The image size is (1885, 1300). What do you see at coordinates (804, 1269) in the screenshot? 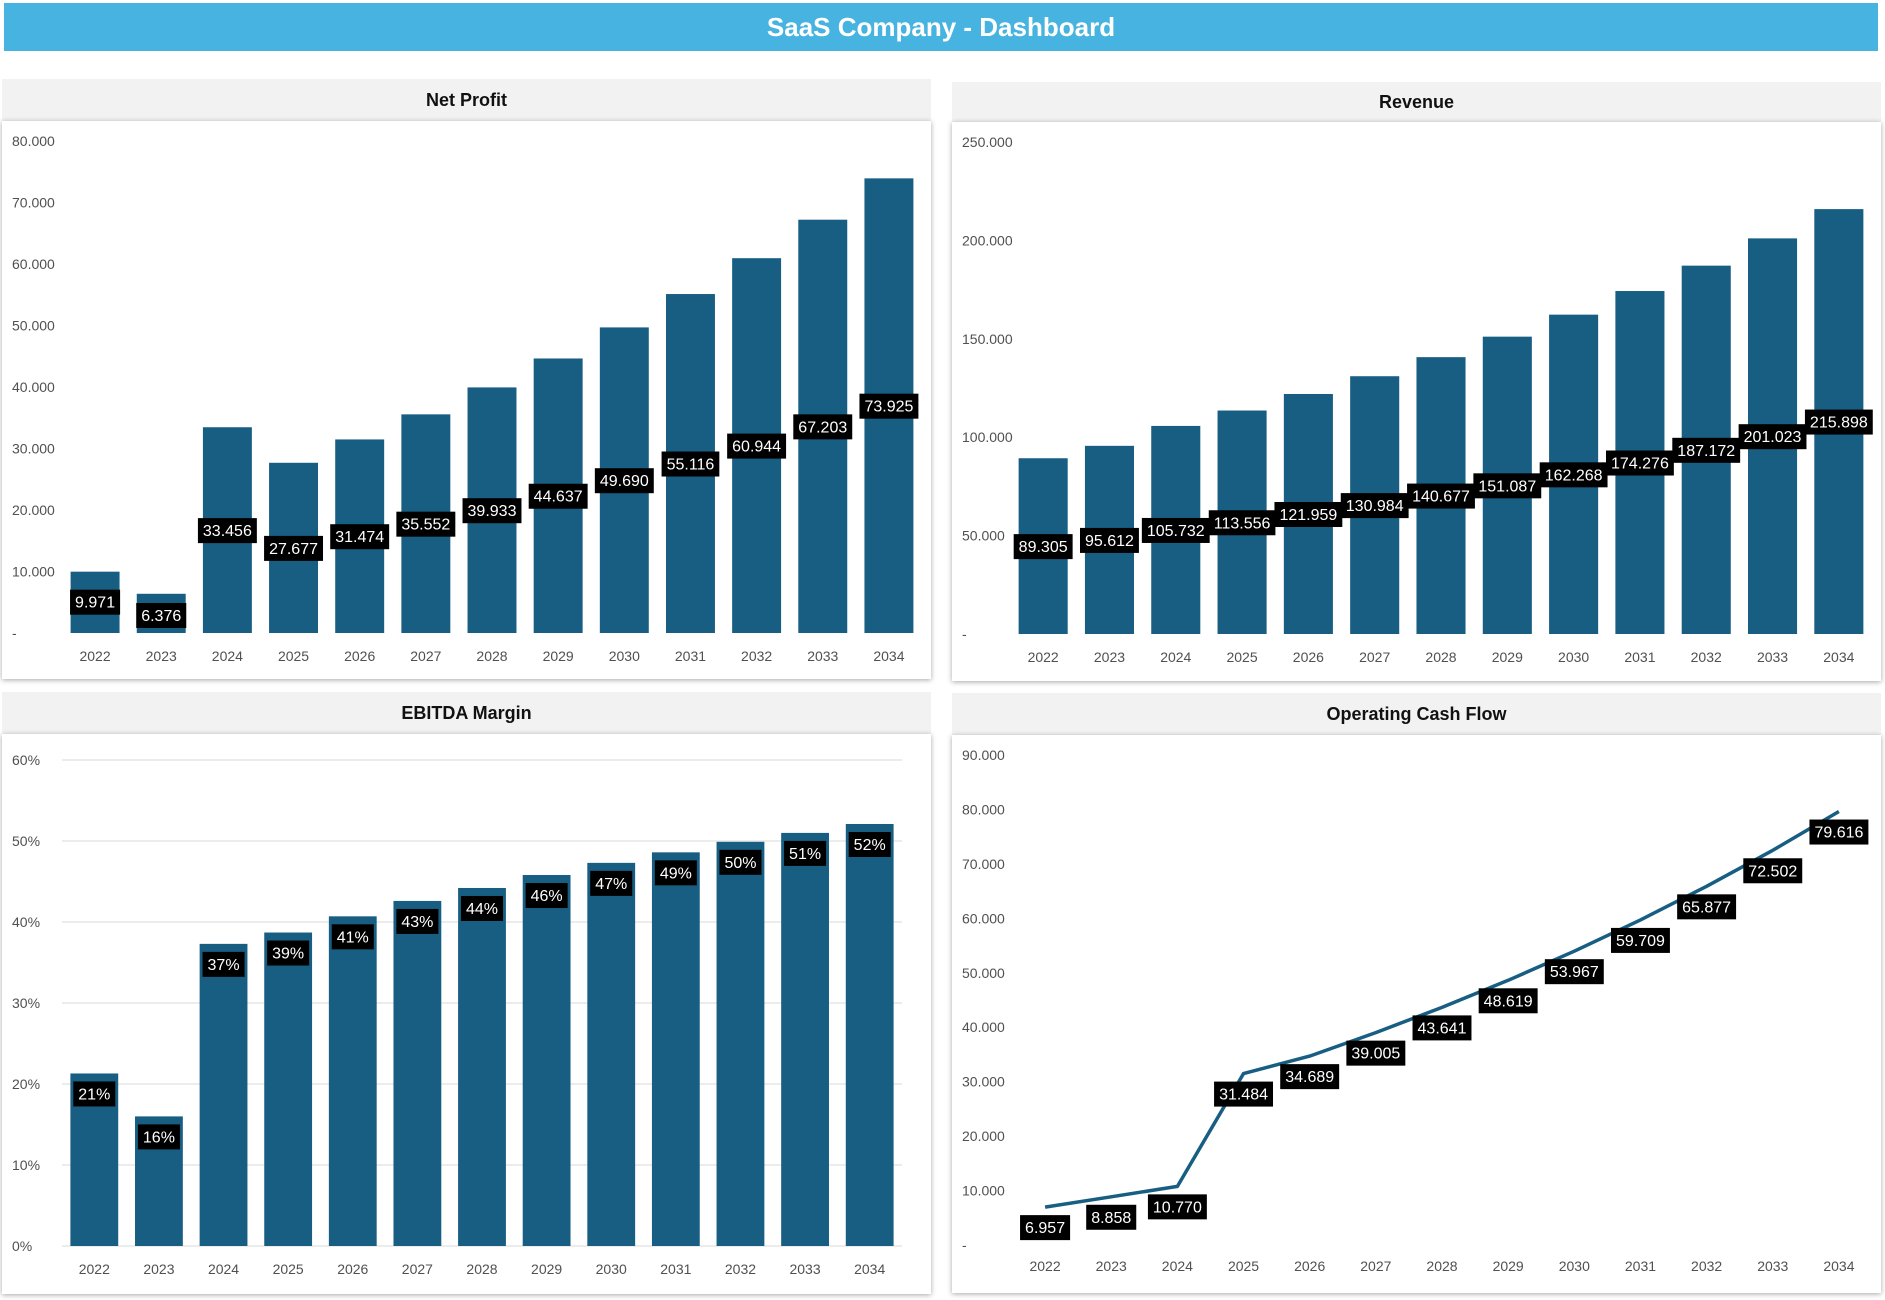
I see `x-tick-label: 2033` at bounding box center [804, 1269].